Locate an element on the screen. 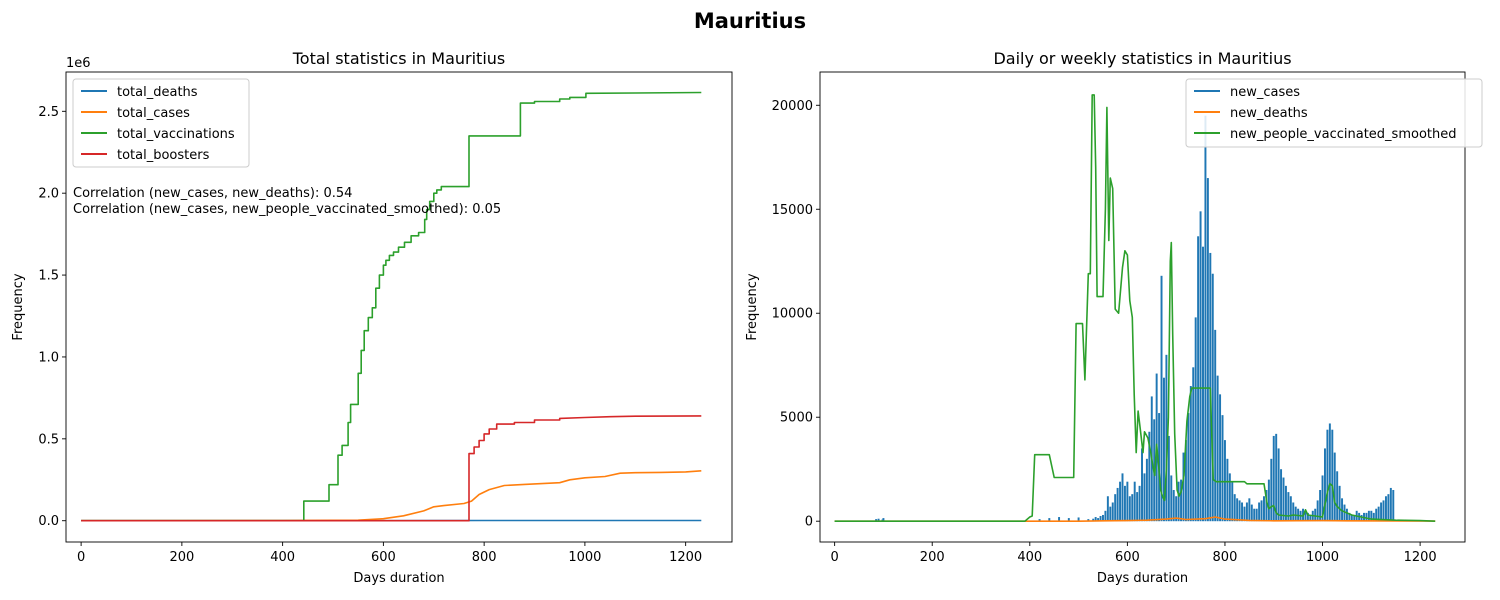 Image resolution: width=1500 pixels, height=600 pixels. x-tick-label: 600 is located at coordinates (383, 557).